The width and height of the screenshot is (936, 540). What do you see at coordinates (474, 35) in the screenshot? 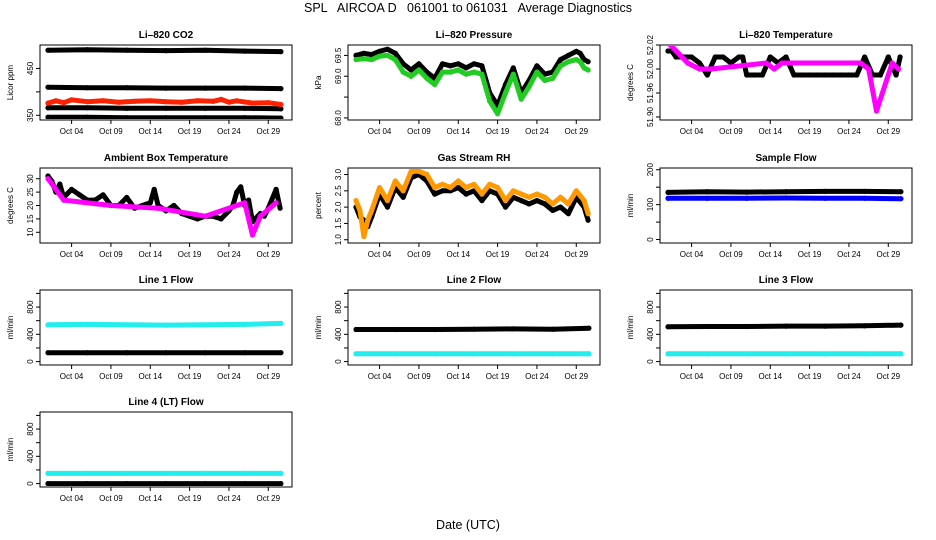
I see `panel-title: Li–820 Pressure` at bounding box center [474, 35].